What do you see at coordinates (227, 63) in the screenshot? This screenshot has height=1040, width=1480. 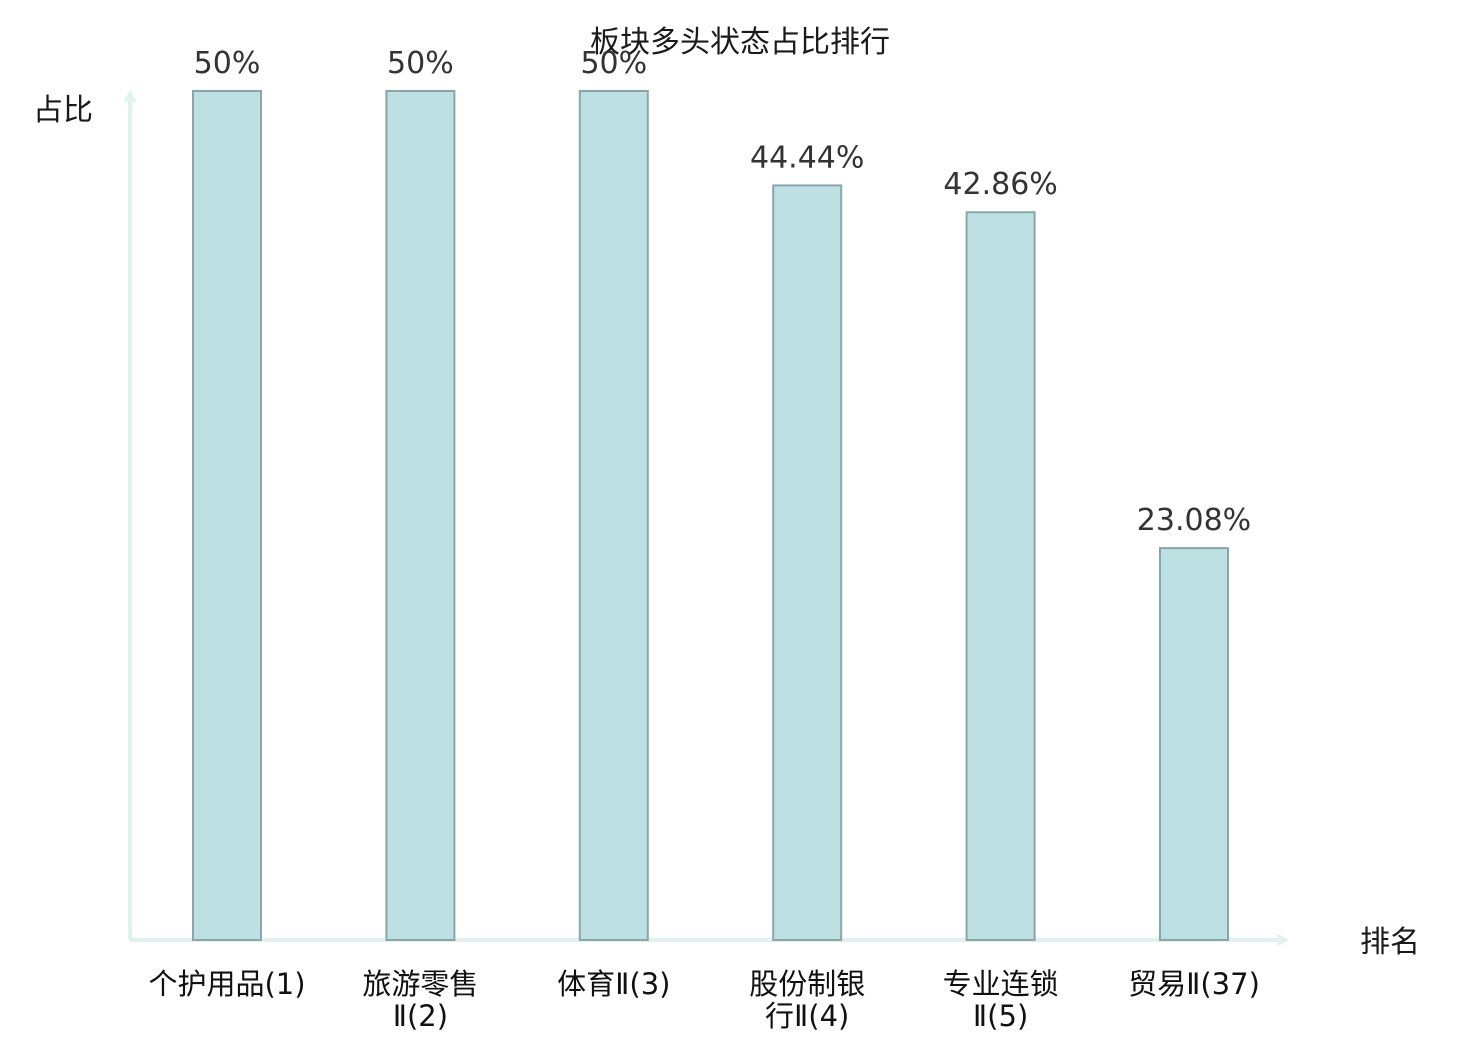 I see `value-label-1: 50%` at bounding box center [227, 63].